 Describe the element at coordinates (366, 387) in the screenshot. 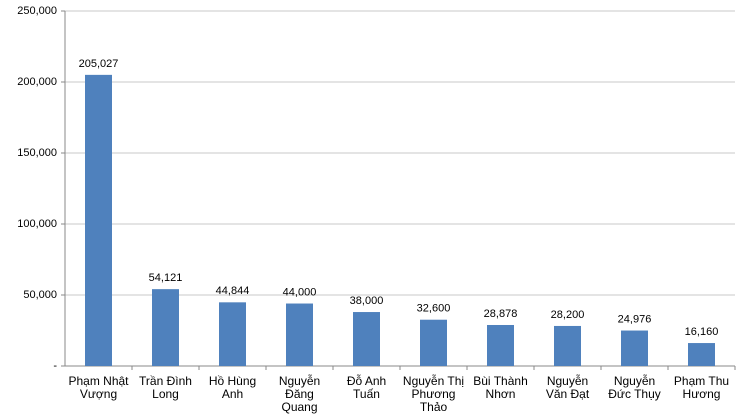

I see `x-tick-label: Đỗ Anh Tuấn` at that location.